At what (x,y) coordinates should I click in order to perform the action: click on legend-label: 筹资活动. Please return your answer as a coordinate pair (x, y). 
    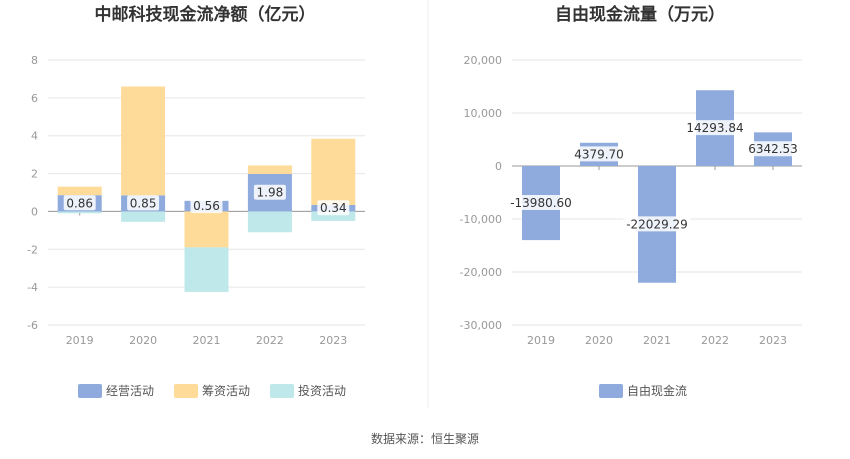
    Looking at the image, I should click on (226, 391).